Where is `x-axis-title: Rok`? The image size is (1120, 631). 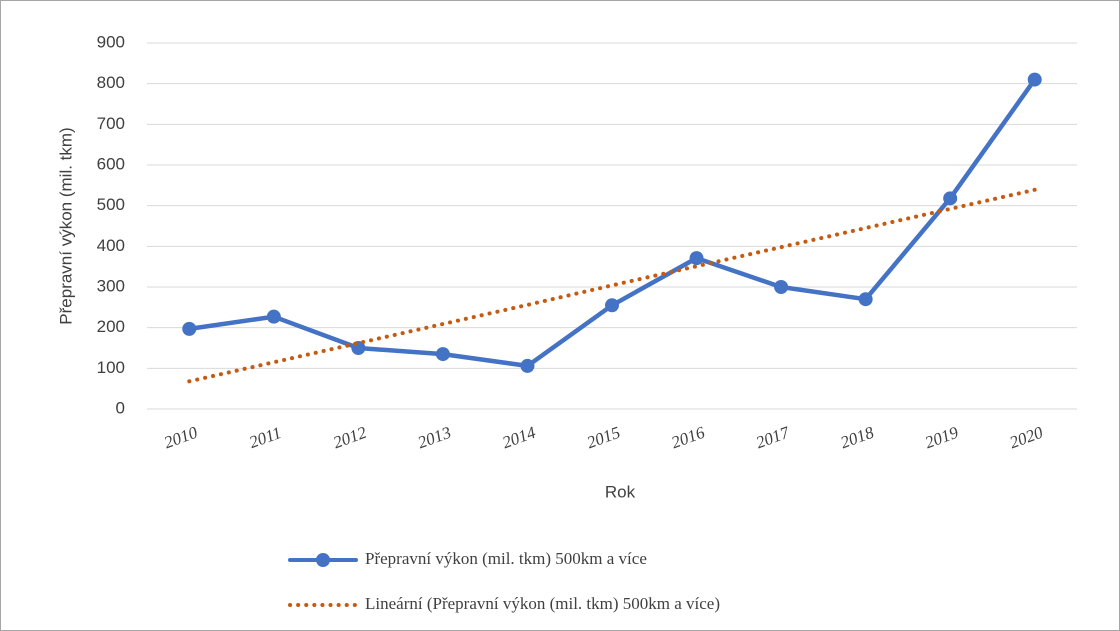 x-axis-title: Rok is located at coordinates (620, 491).